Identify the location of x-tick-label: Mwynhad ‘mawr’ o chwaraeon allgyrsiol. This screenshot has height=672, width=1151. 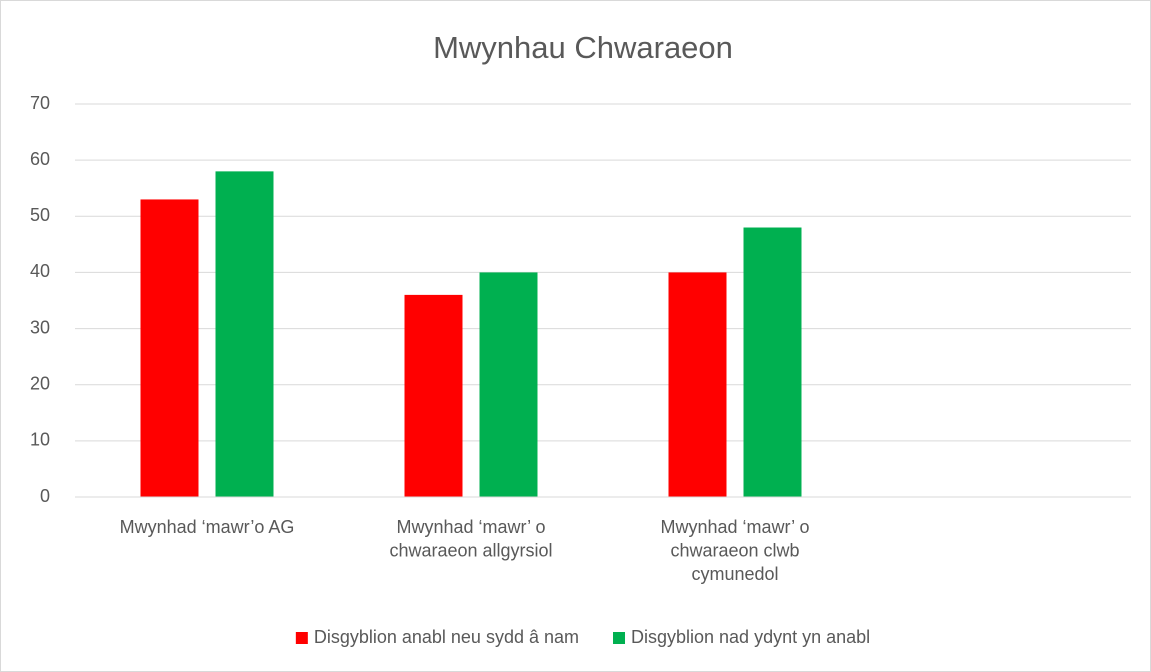
(470, 539).